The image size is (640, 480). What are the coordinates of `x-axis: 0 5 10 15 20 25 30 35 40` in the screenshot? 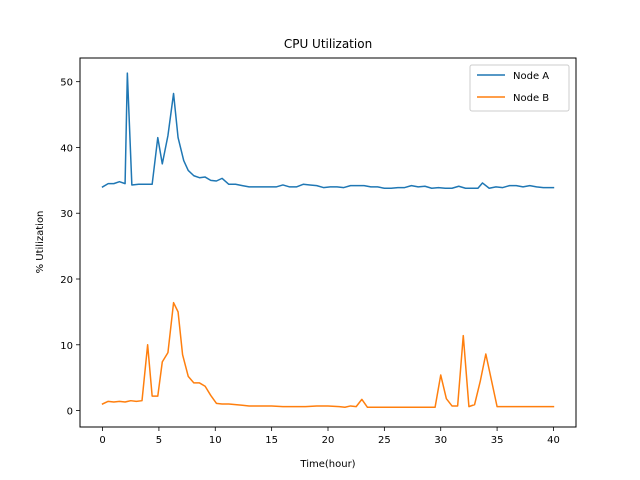 It's located at (329, 436).